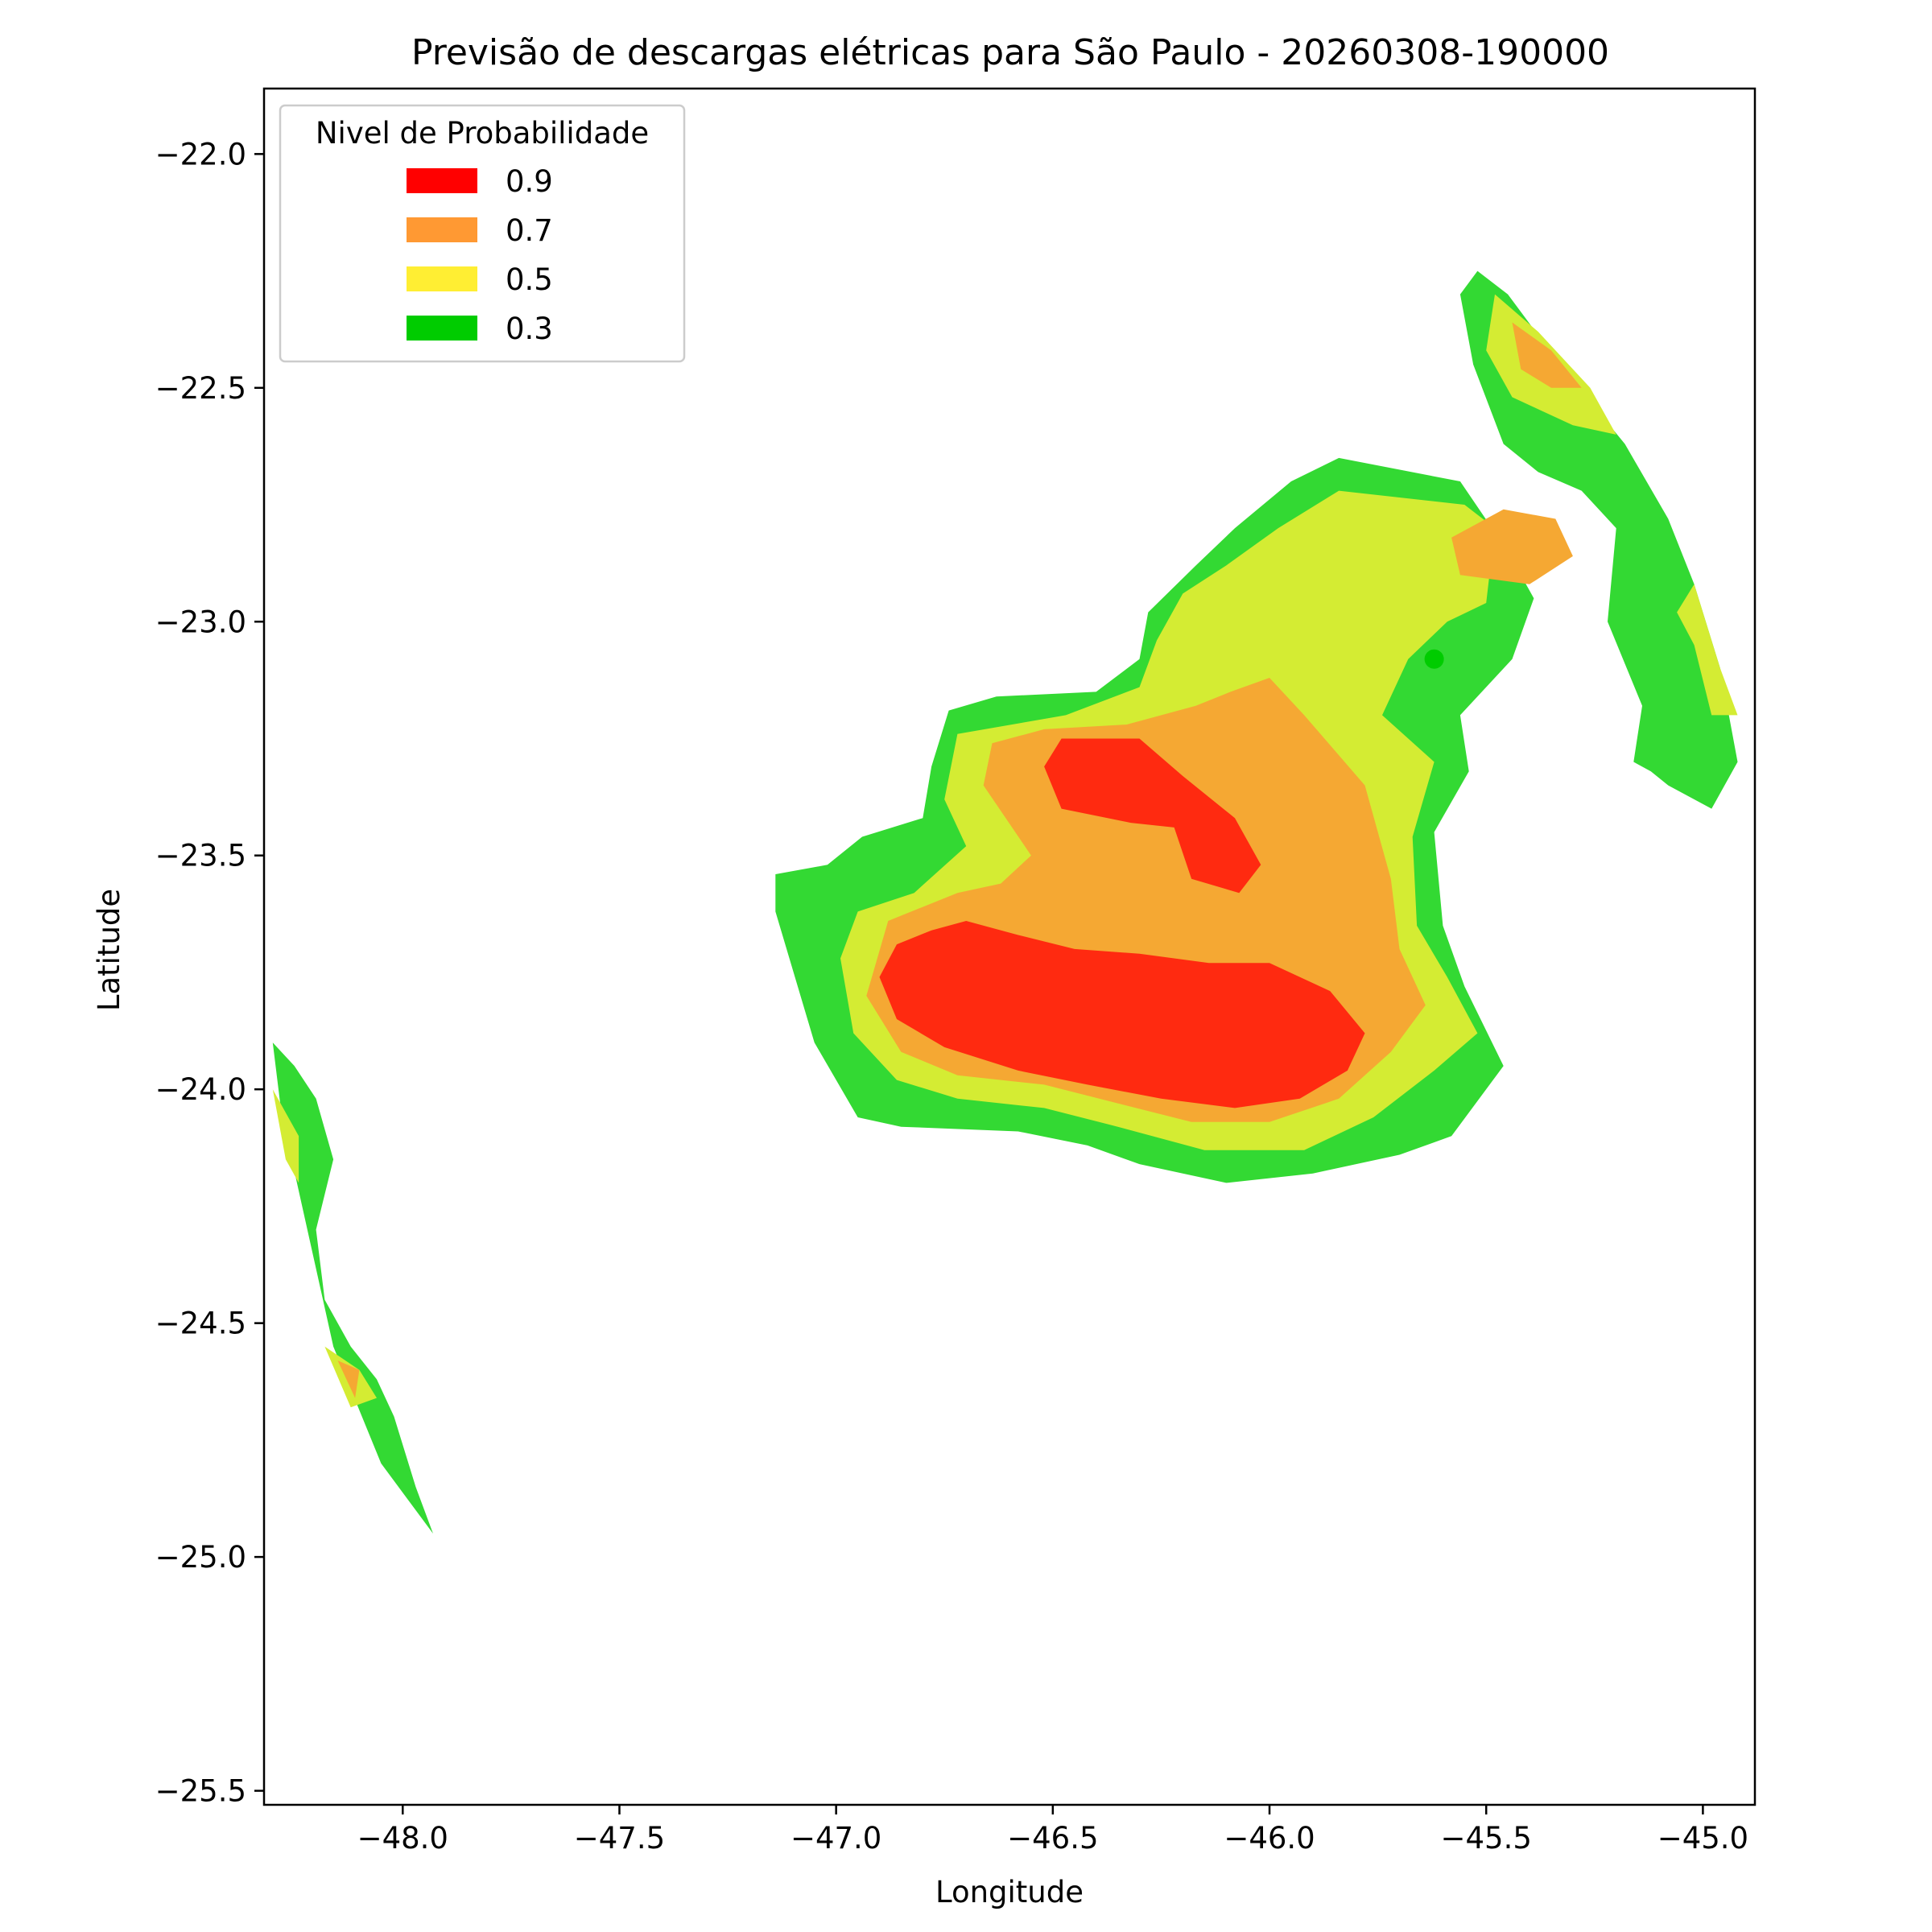 The width and height of the screenshot is (1932, 1932). What do you see at coordinates (1486, 1838) in the screenshot?
I see `x-tick-label: −45.5` at bounding box center [1486, 1838].